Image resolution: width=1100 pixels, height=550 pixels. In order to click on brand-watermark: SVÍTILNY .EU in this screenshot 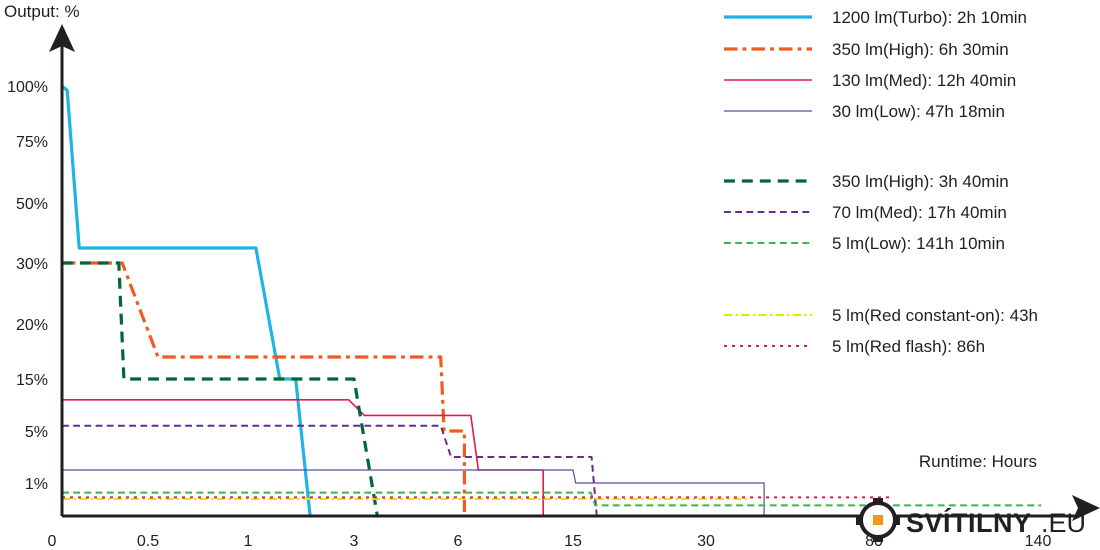, I will do `click(971, 520)`.